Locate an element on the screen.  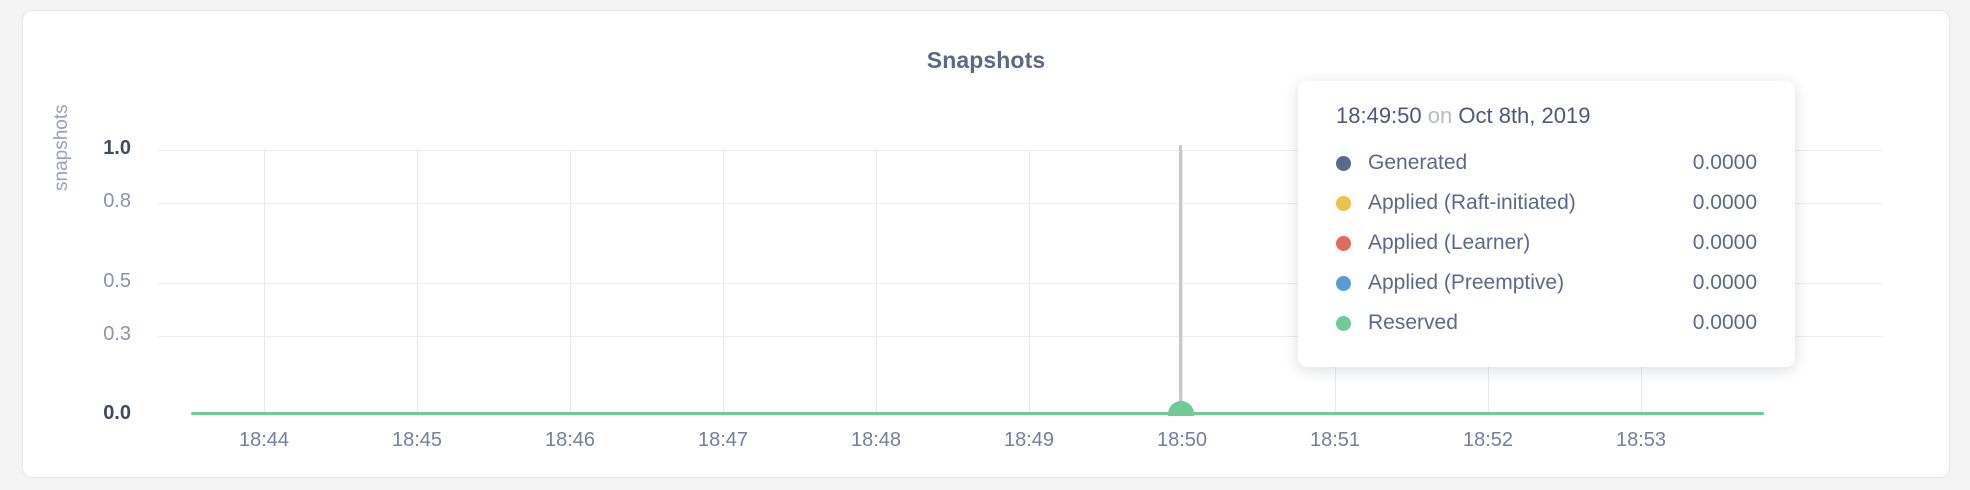
tooltip-series-row: Applied (Learner) 0.0000 is located at coordinates (1546, 243).